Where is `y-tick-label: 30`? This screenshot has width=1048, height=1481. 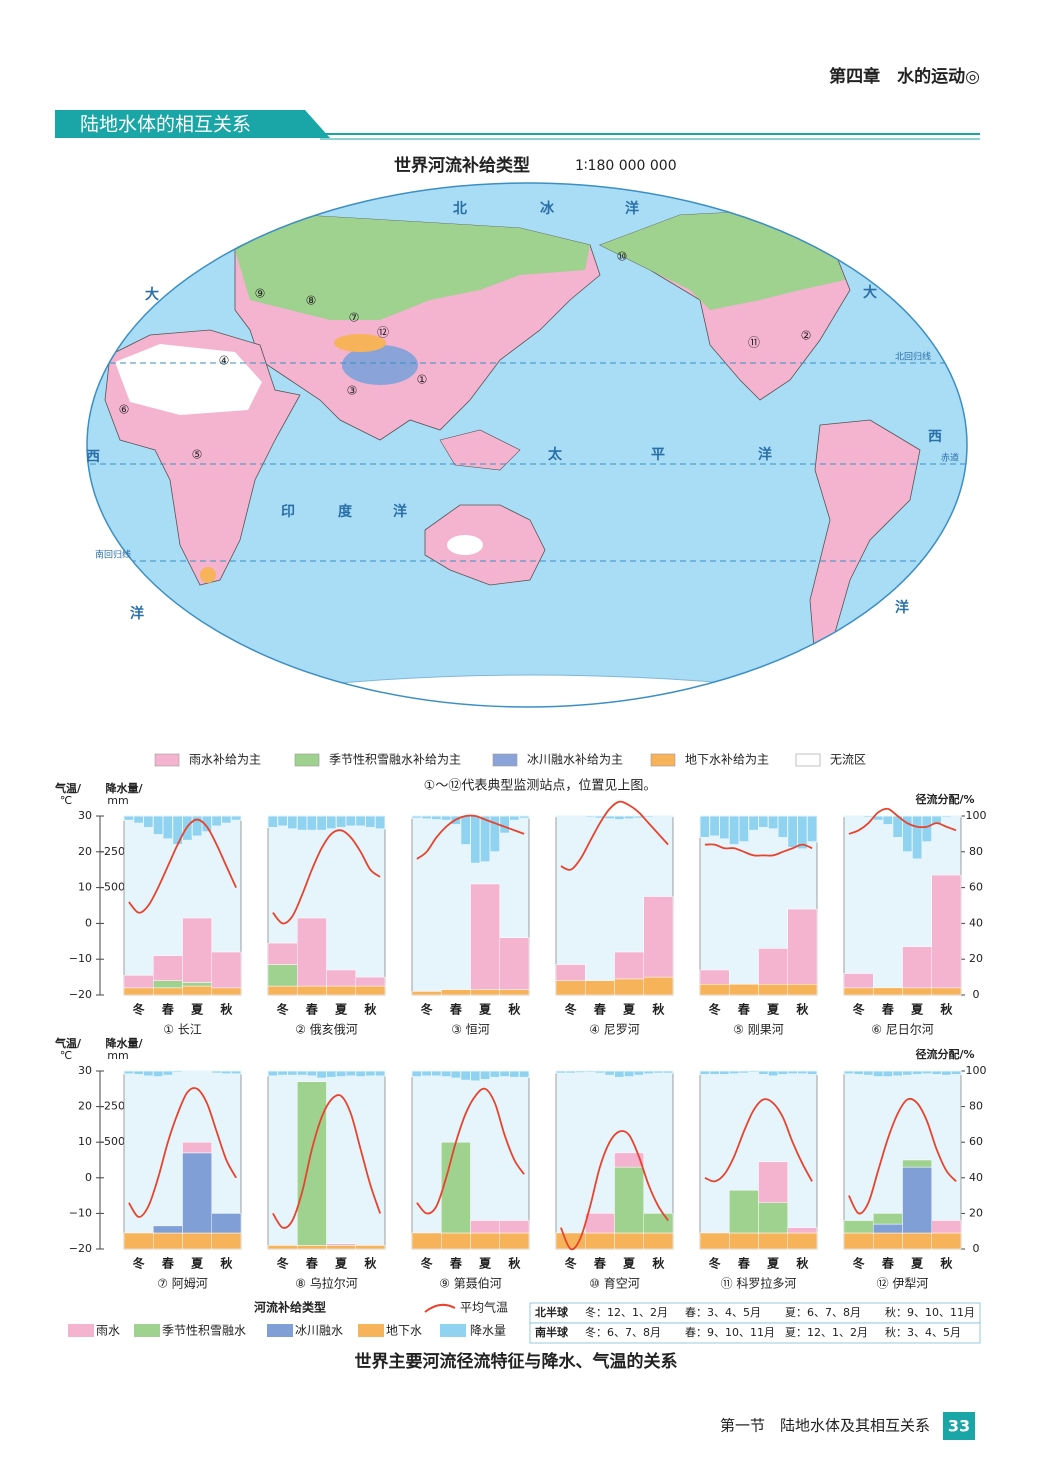
y-tick-label: 30 is located at coordinates (85, 815).